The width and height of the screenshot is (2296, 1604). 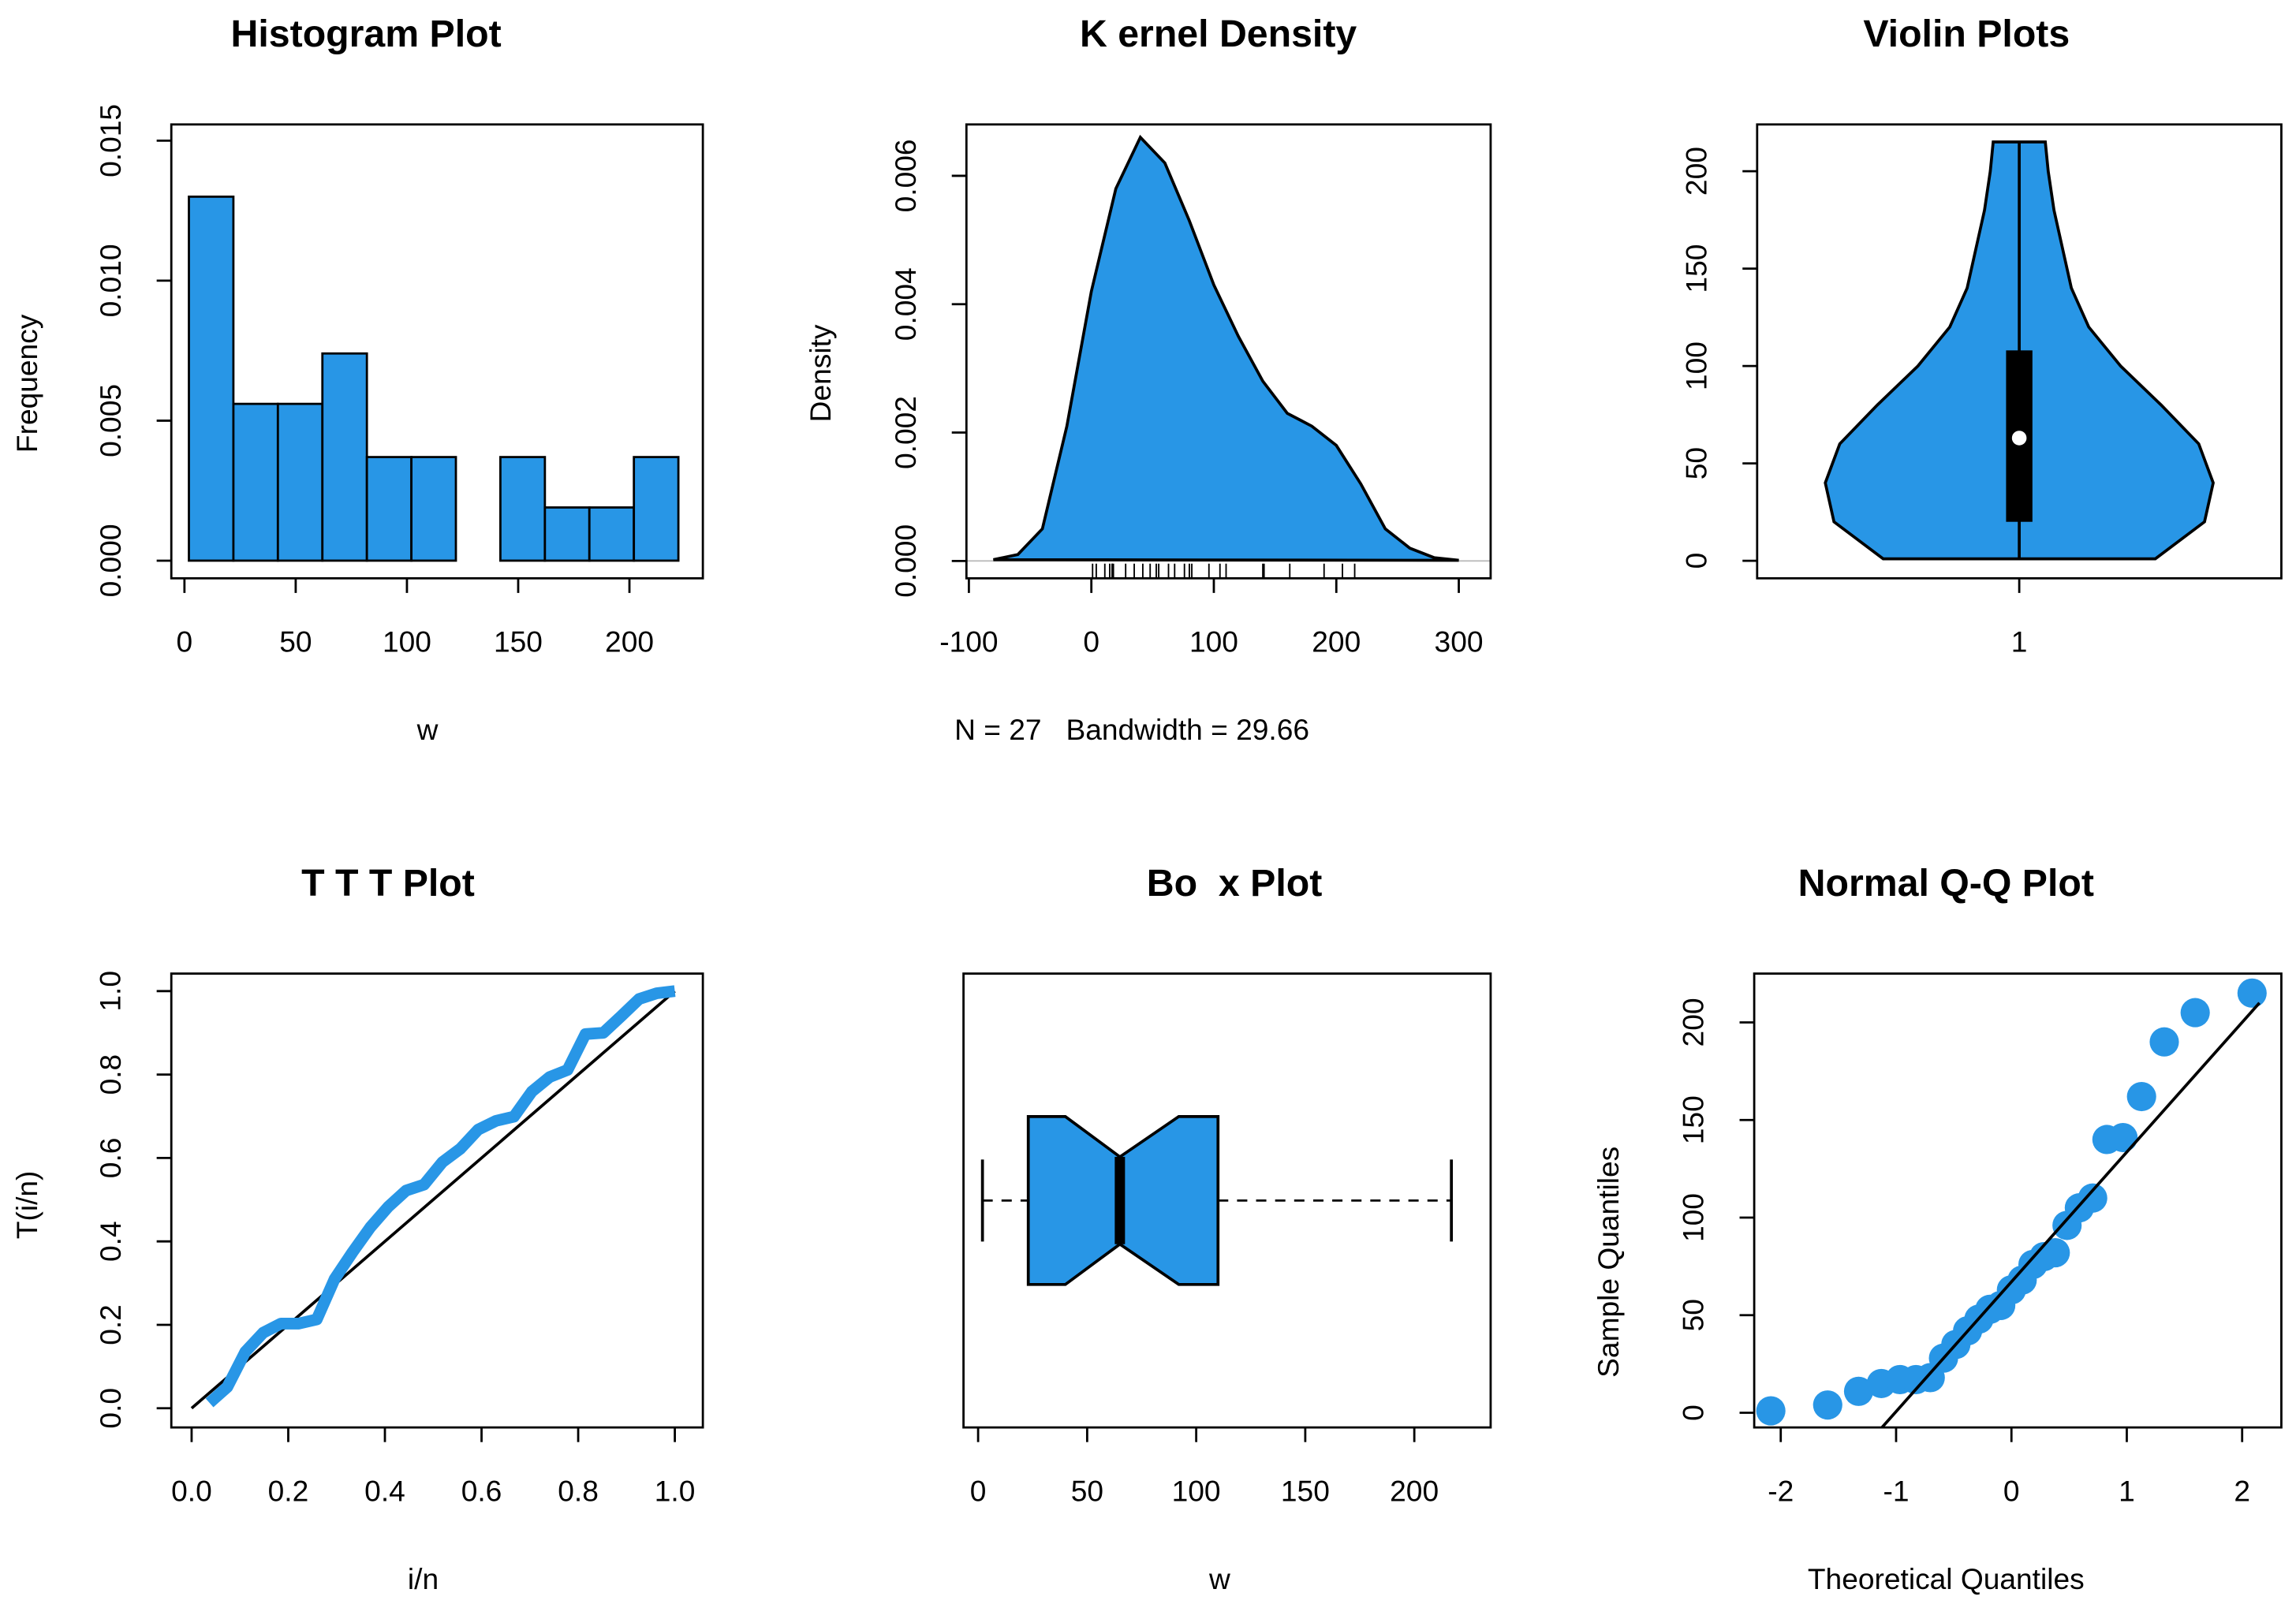 I want to click on y-tick-label: 0.8, so click(x=110, y=1074).